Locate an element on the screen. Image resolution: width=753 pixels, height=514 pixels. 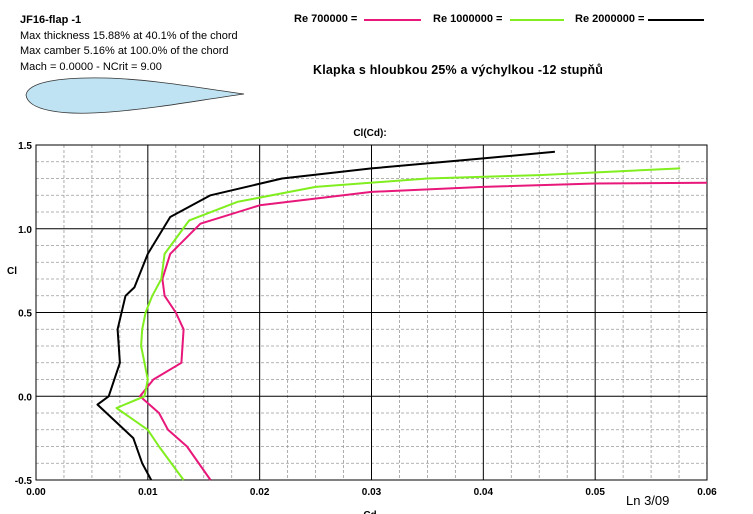
legend-label-re700000: Re 700000 = is located at coordinates (326, 19).